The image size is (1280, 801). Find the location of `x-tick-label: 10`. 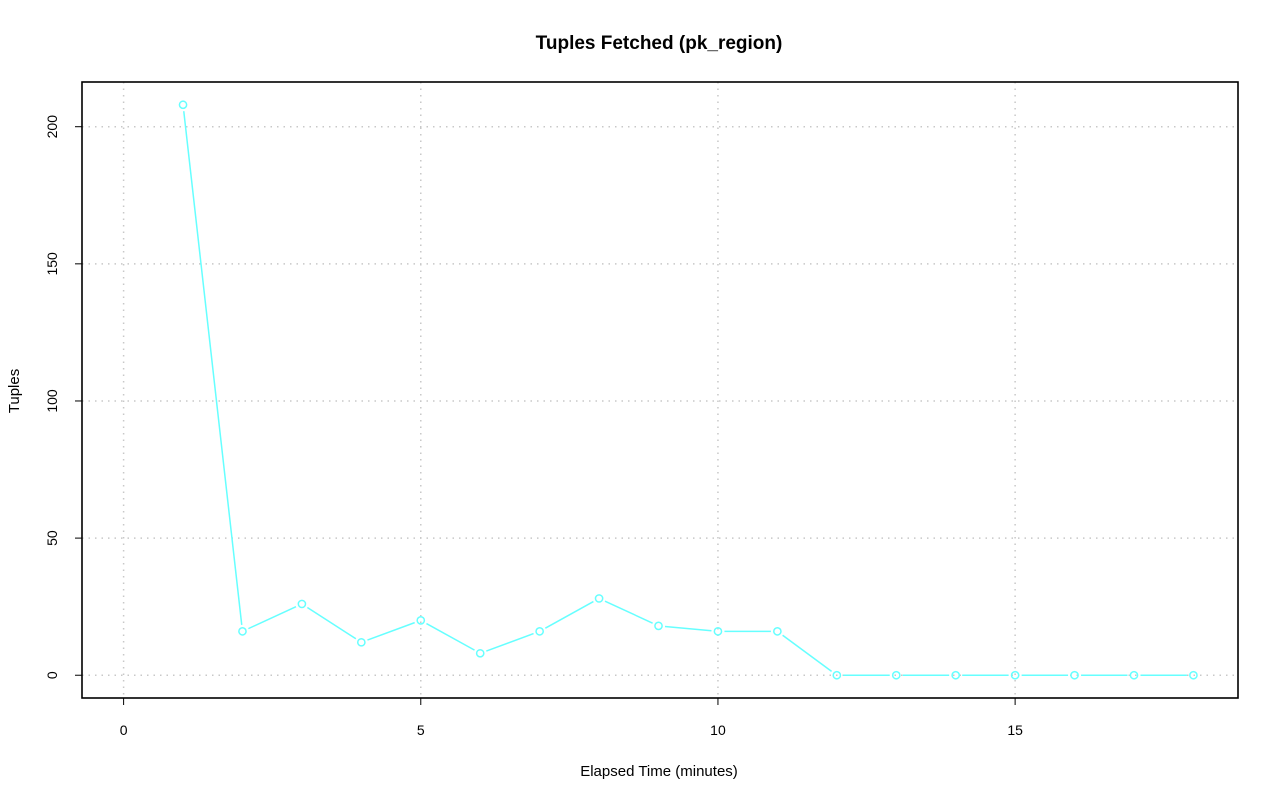

x-tick-label: 10 is located at coordinates (718, 730).